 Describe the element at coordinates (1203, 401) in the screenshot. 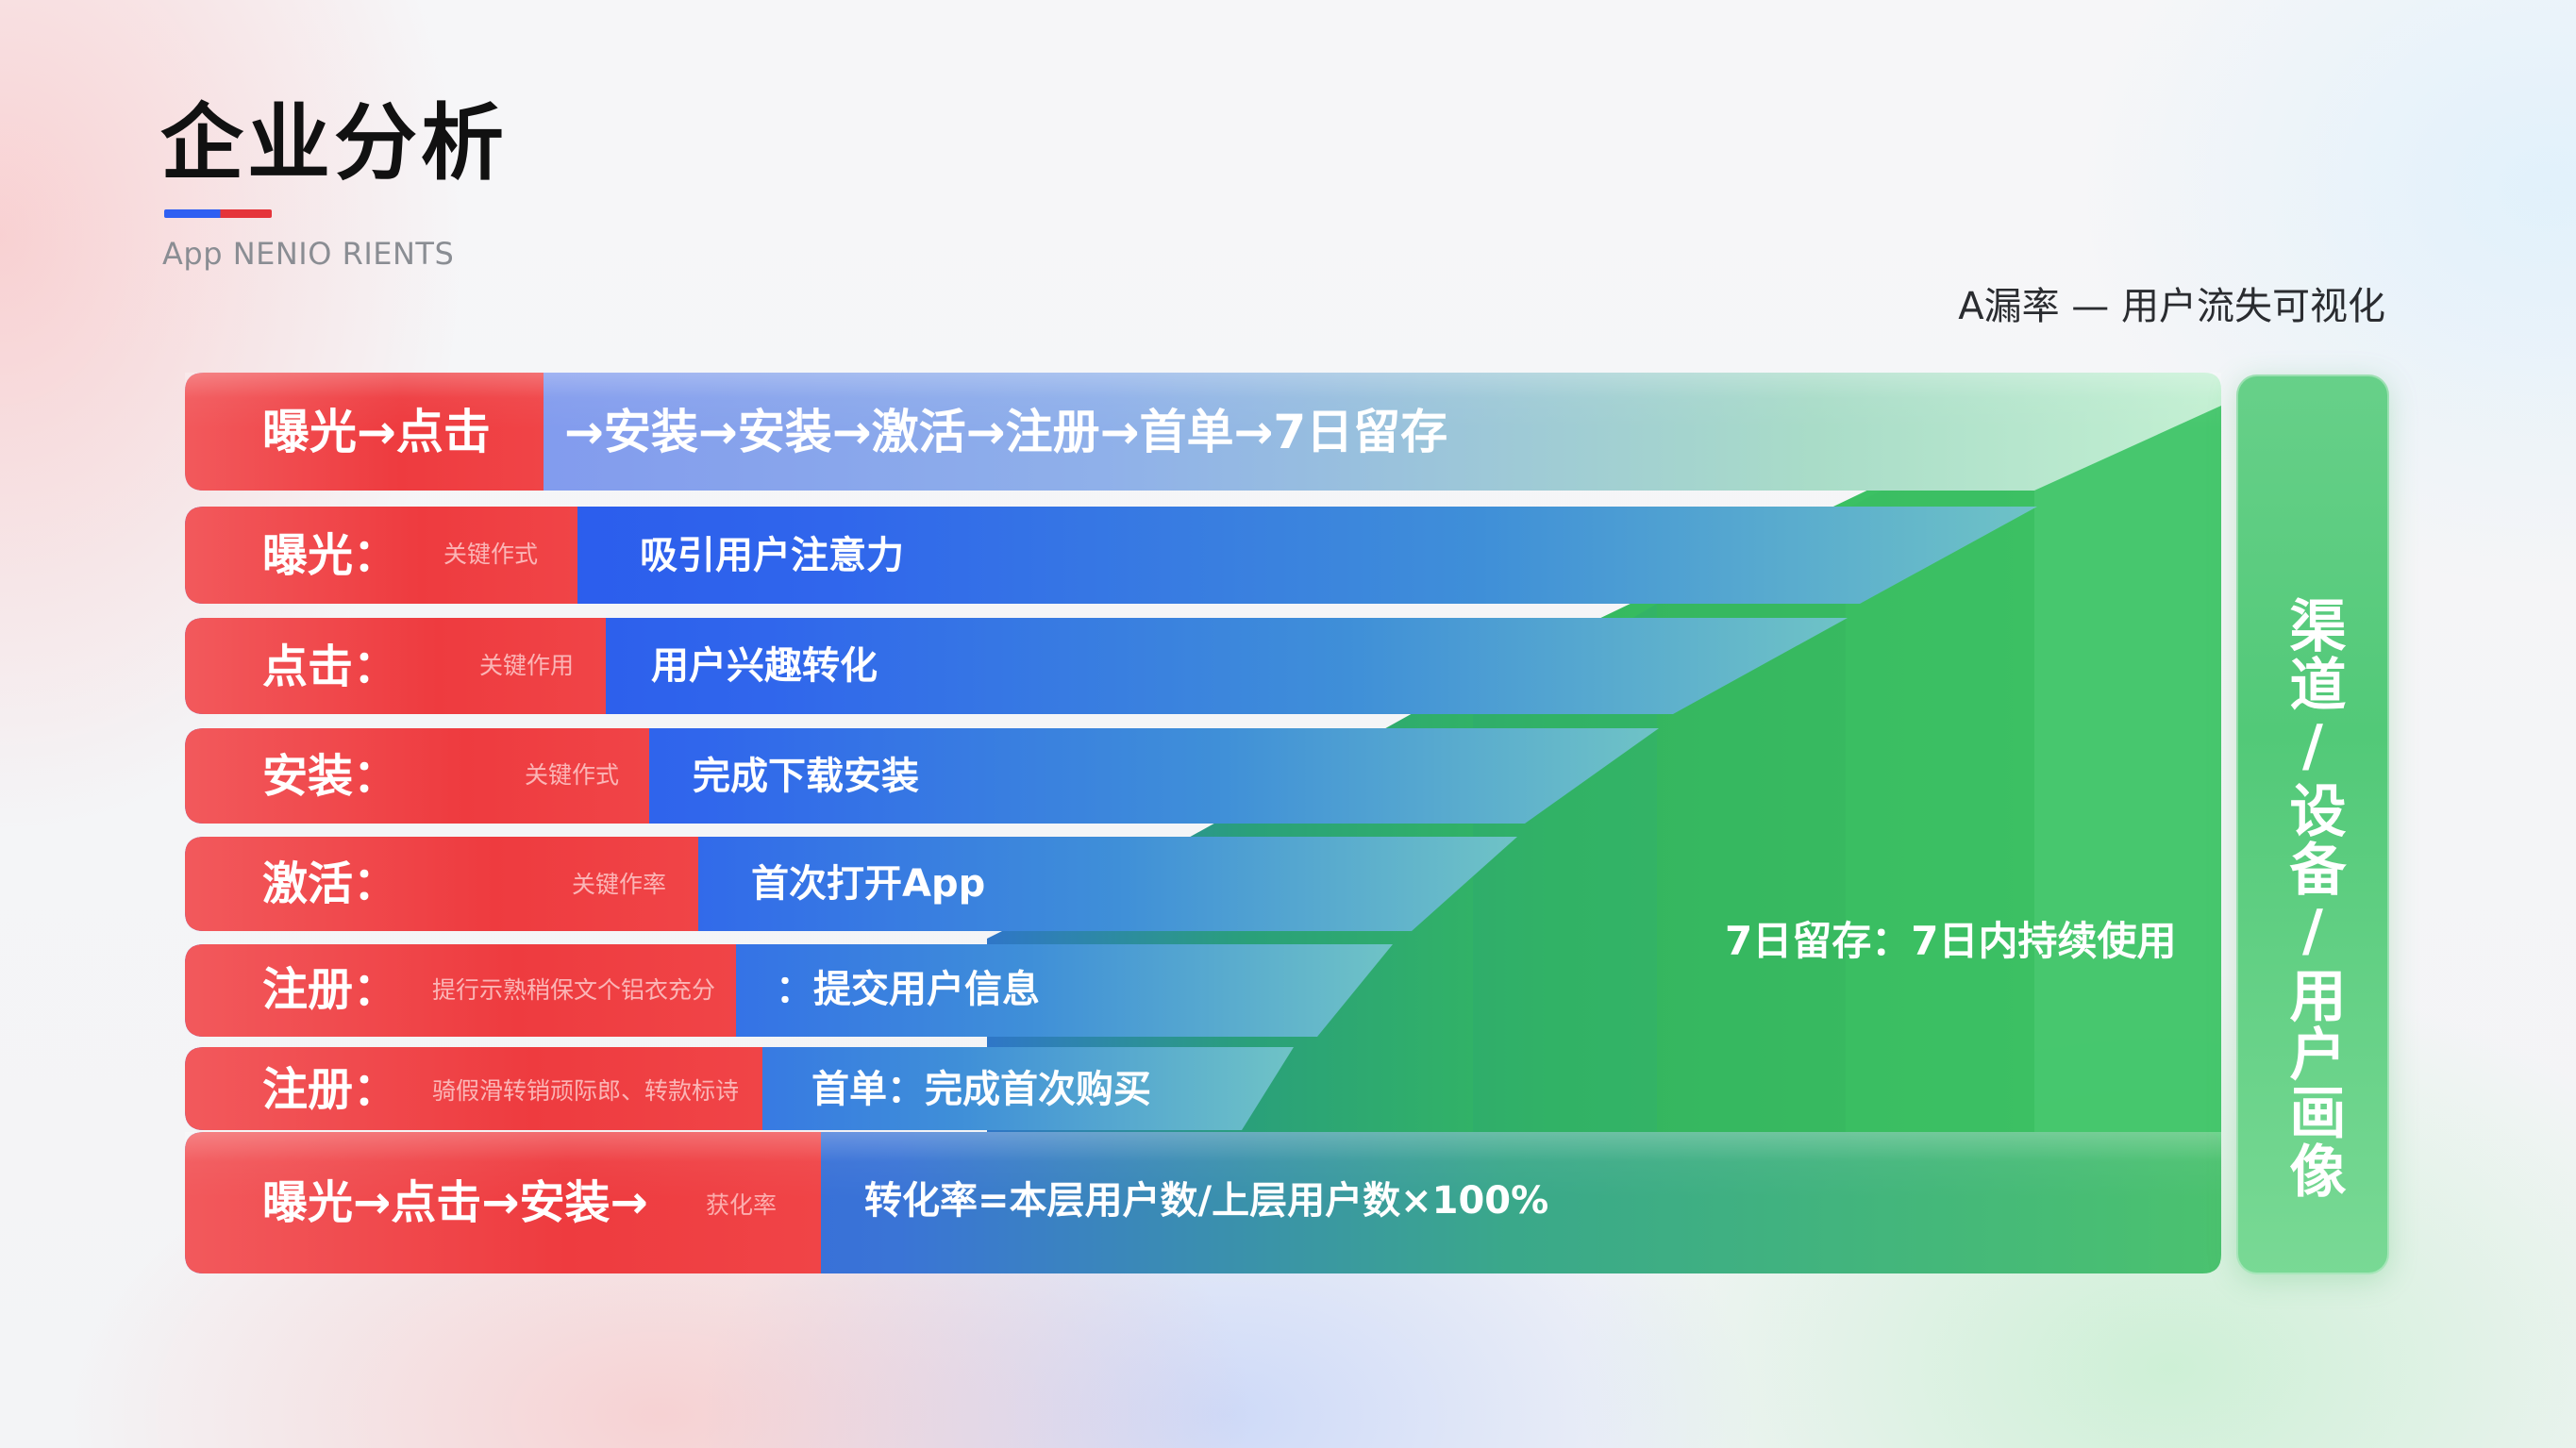

I see `gloss-top` at that location.